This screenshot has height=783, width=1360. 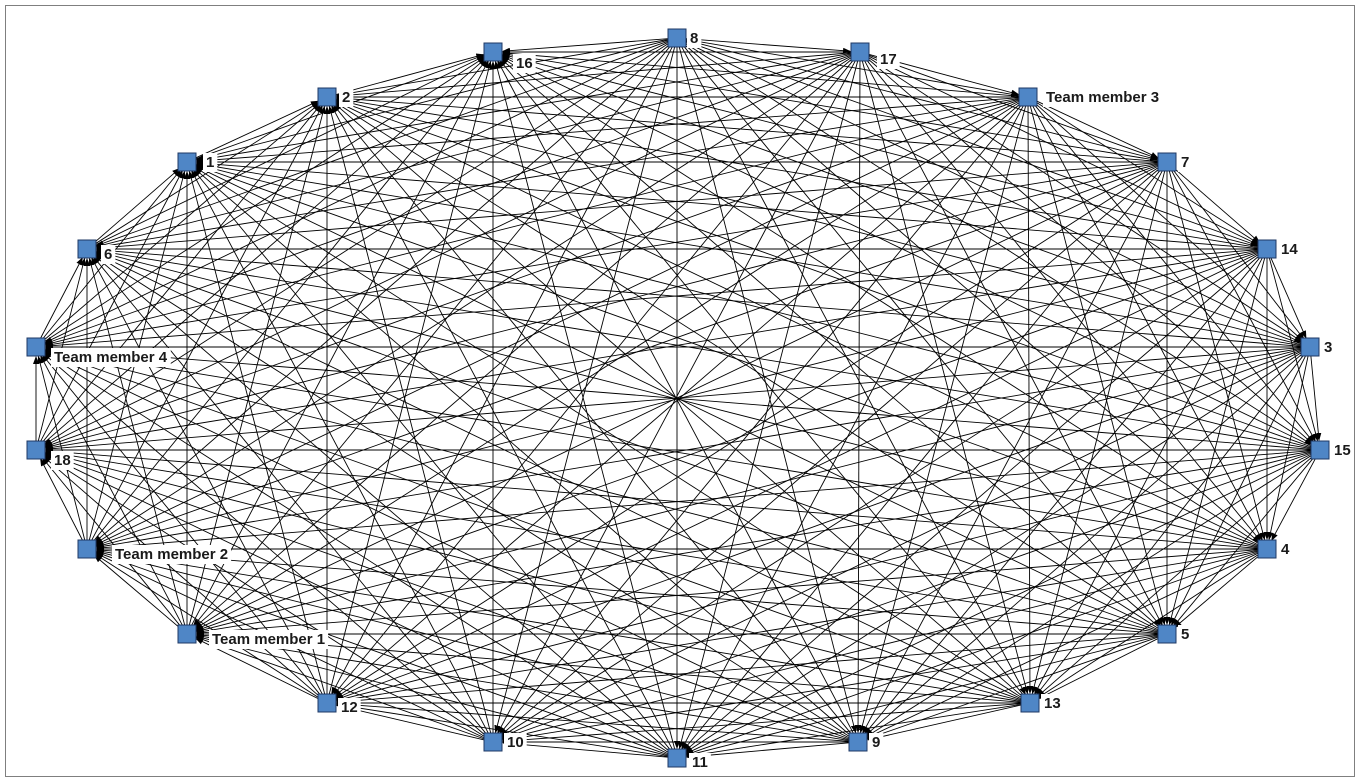 What do you see at coordinates (432, 696) in the screenshot?
I see `edge-11-TM1` at bounding box center [432, 696].